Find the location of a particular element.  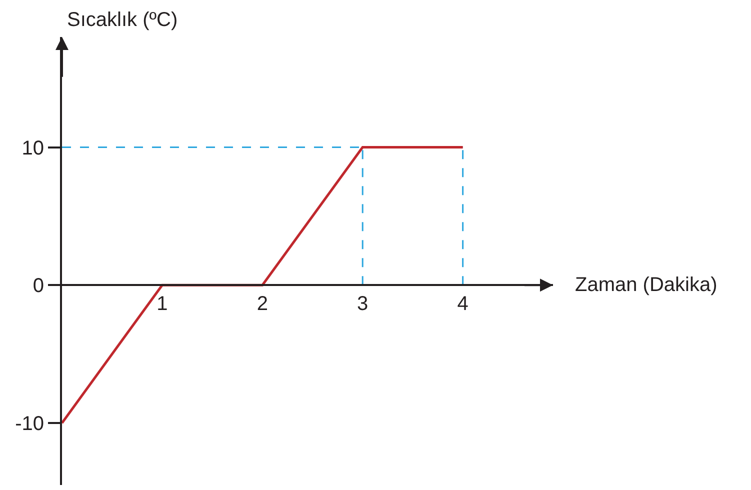

x-tick-label: 3 is located at coordinates (362, 304).